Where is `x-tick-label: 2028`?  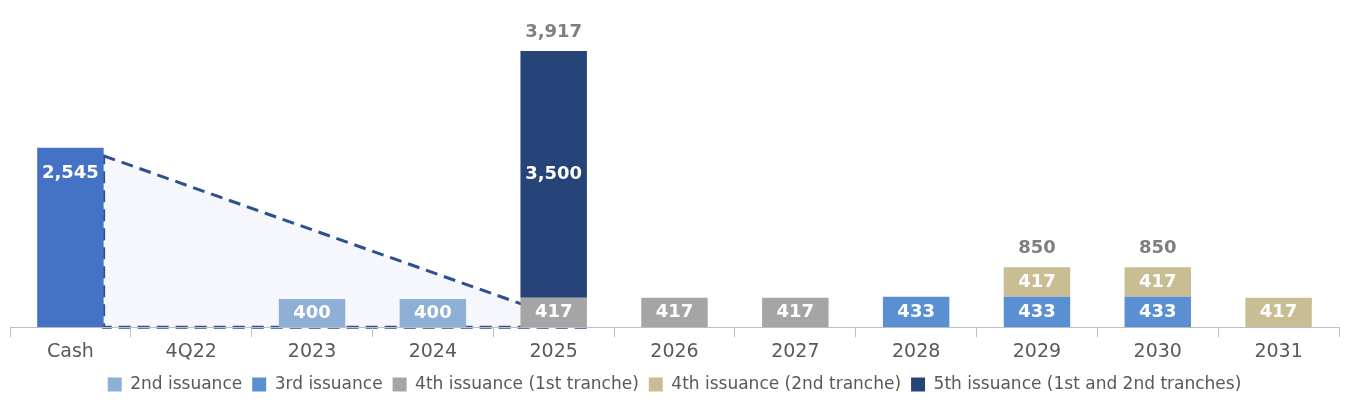
x-tick-label: 2028 is located at coordinates (916, 349).